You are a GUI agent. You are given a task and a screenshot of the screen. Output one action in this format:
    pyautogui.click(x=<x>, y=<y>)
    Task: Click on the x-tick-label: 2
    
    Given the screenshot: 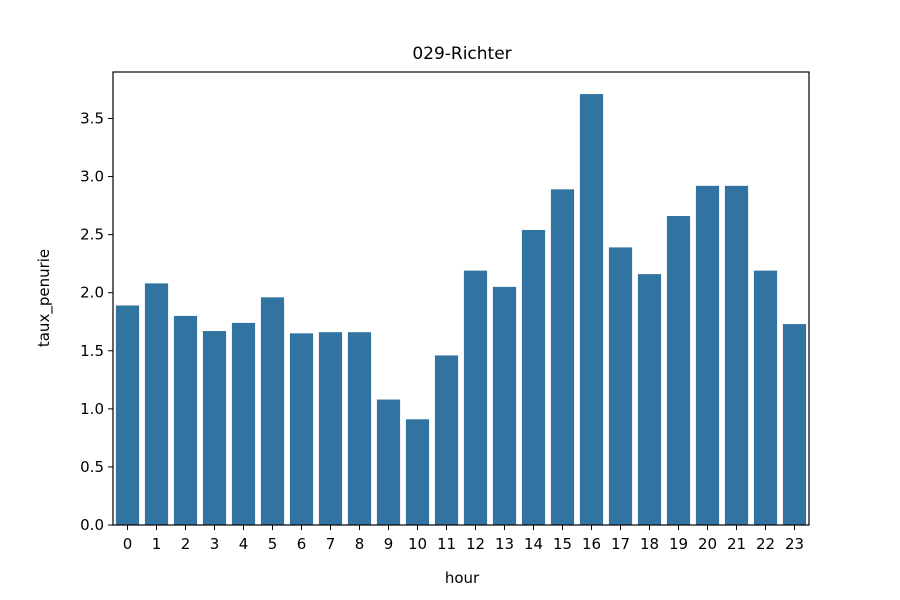 What is the action you would take?
    pyautogui.click(x=186, y=544)
    